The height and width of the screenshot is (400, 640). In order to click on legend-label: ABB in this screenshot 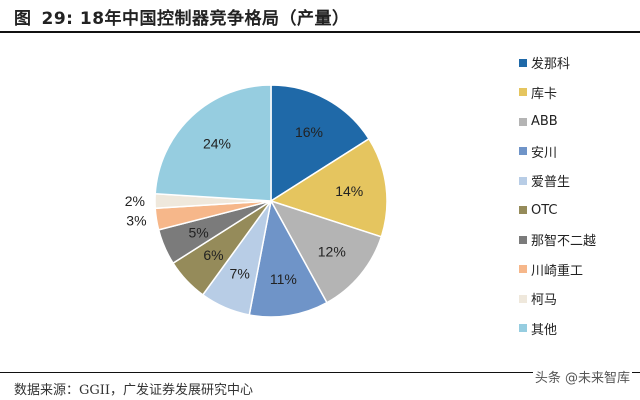, I will do `click(544, 122)`.